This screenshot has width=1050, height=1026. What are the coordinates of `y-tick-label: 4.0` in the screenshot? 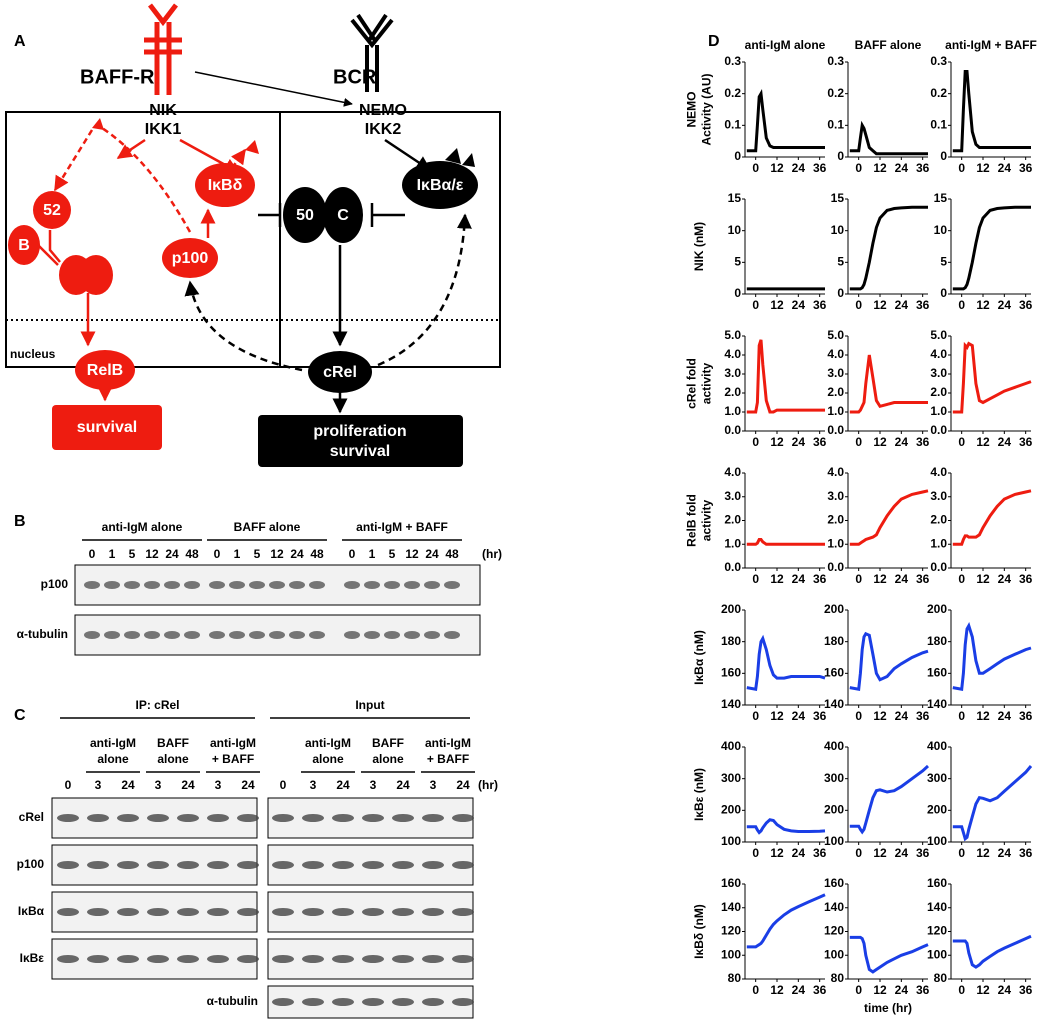 It's located at (938, 354).